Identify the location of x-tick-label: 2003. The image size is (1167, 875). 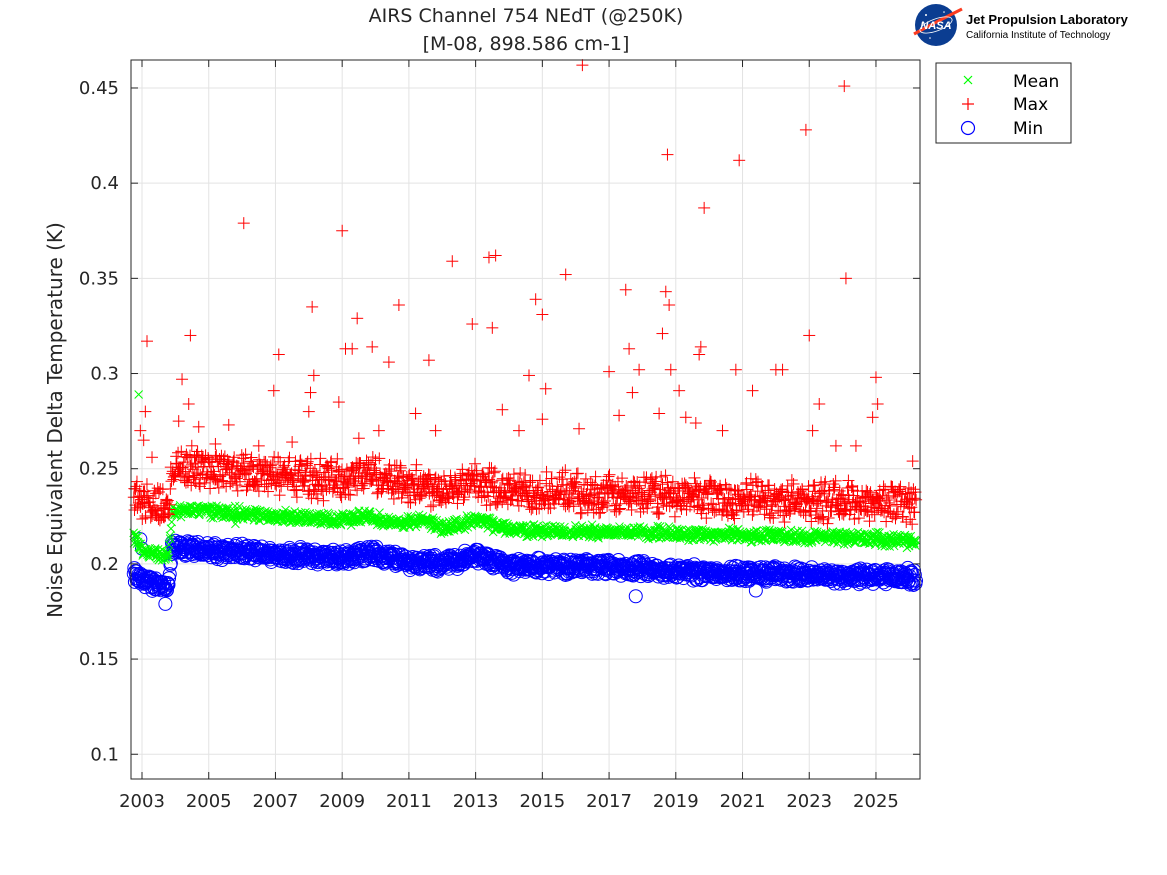
(142, 801).